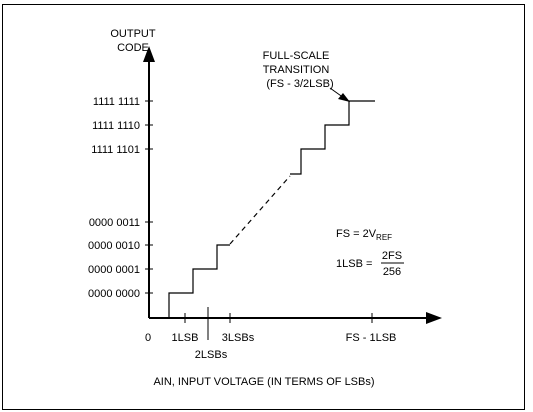 The width and height of the screenshot is (533, 412). Describe the element at coordinates (238, 338) in the screenshot. I see `x-tick-label-3lsbs: 3LSBs` at that location.